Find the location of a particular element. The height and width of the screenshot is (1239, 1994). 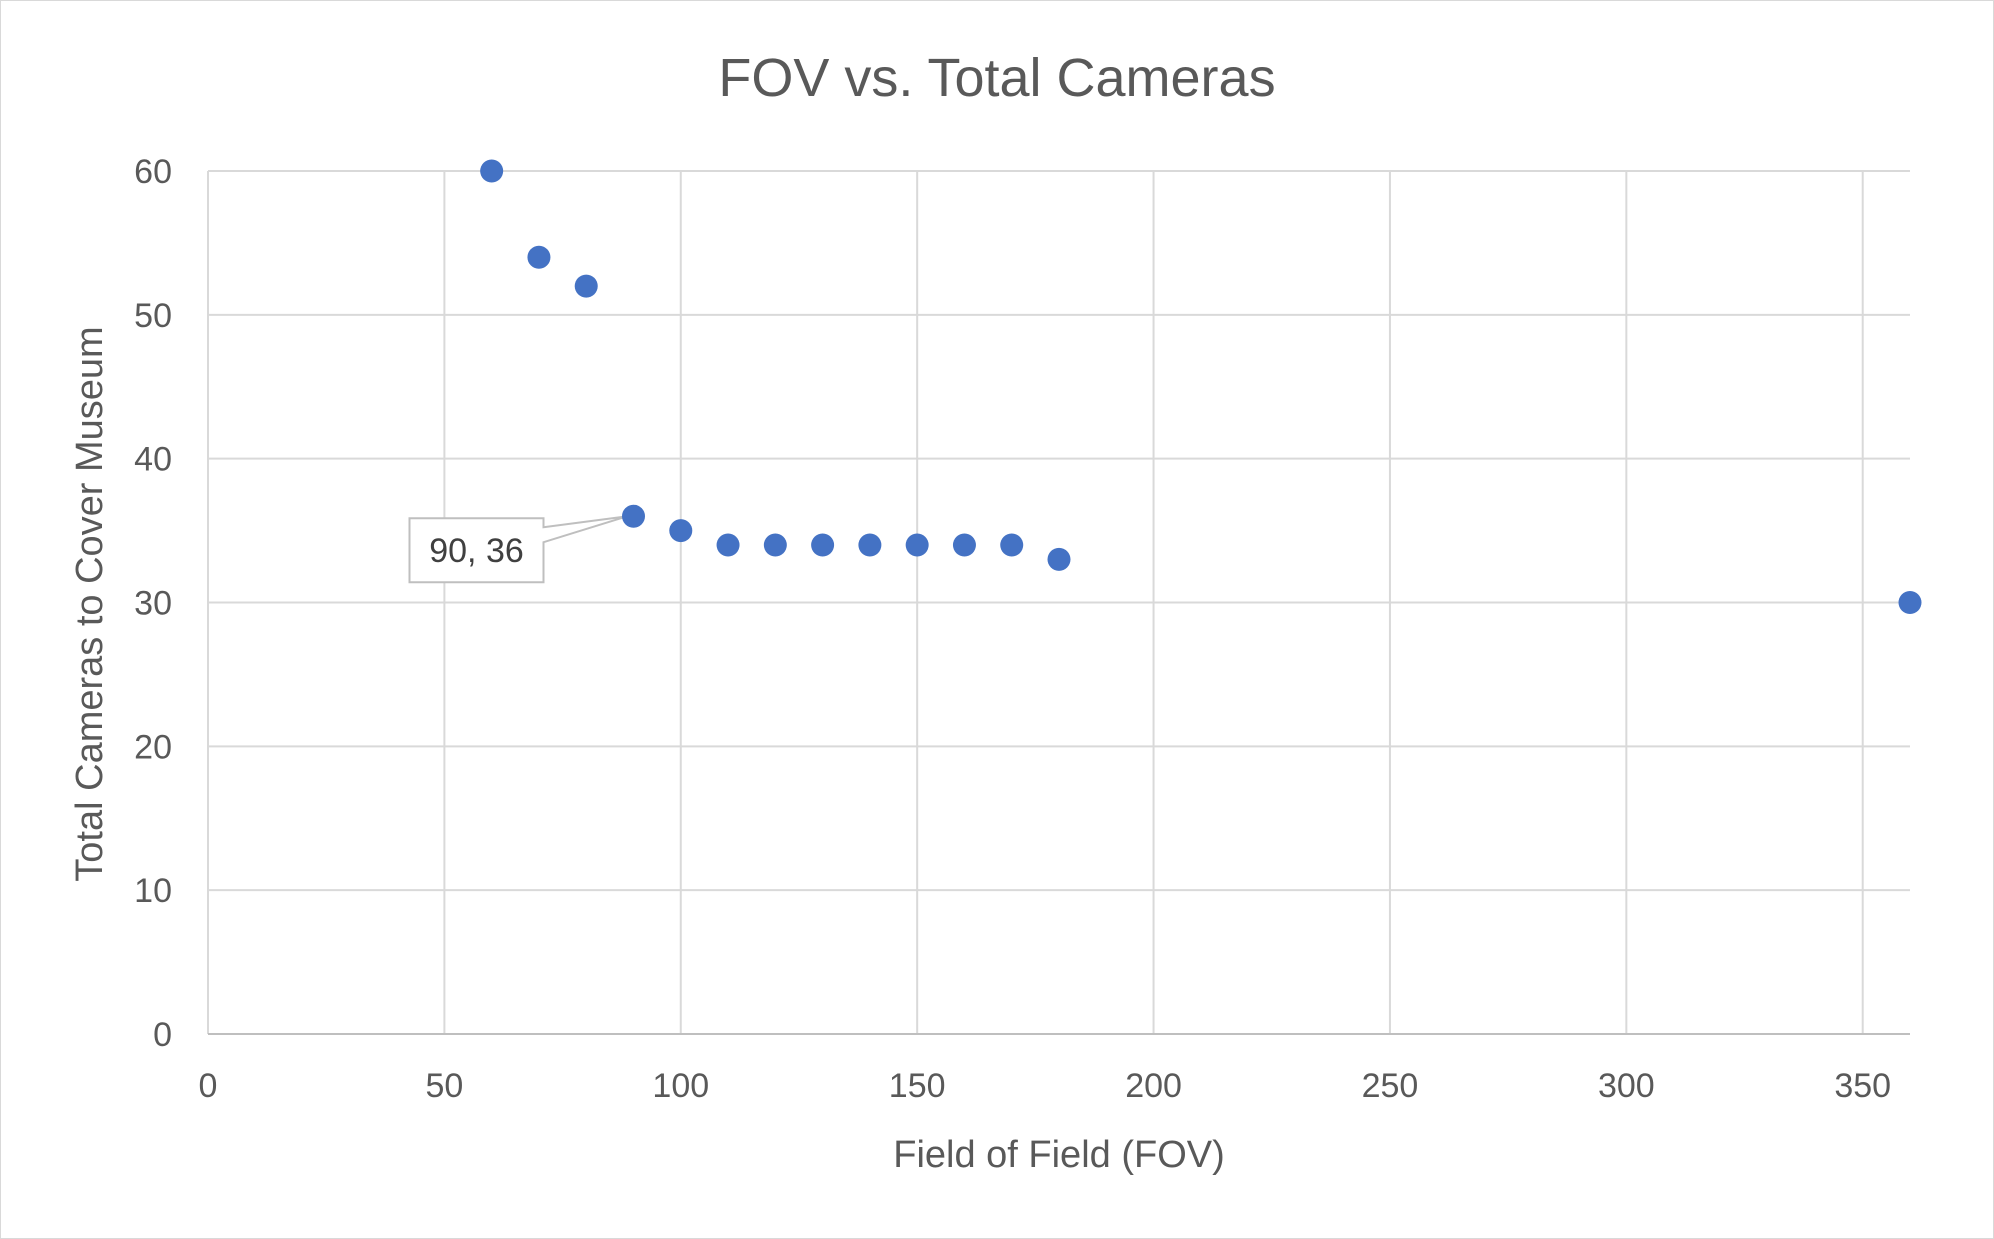

y-tick-label: 50 is located at coordinates (153, 316).